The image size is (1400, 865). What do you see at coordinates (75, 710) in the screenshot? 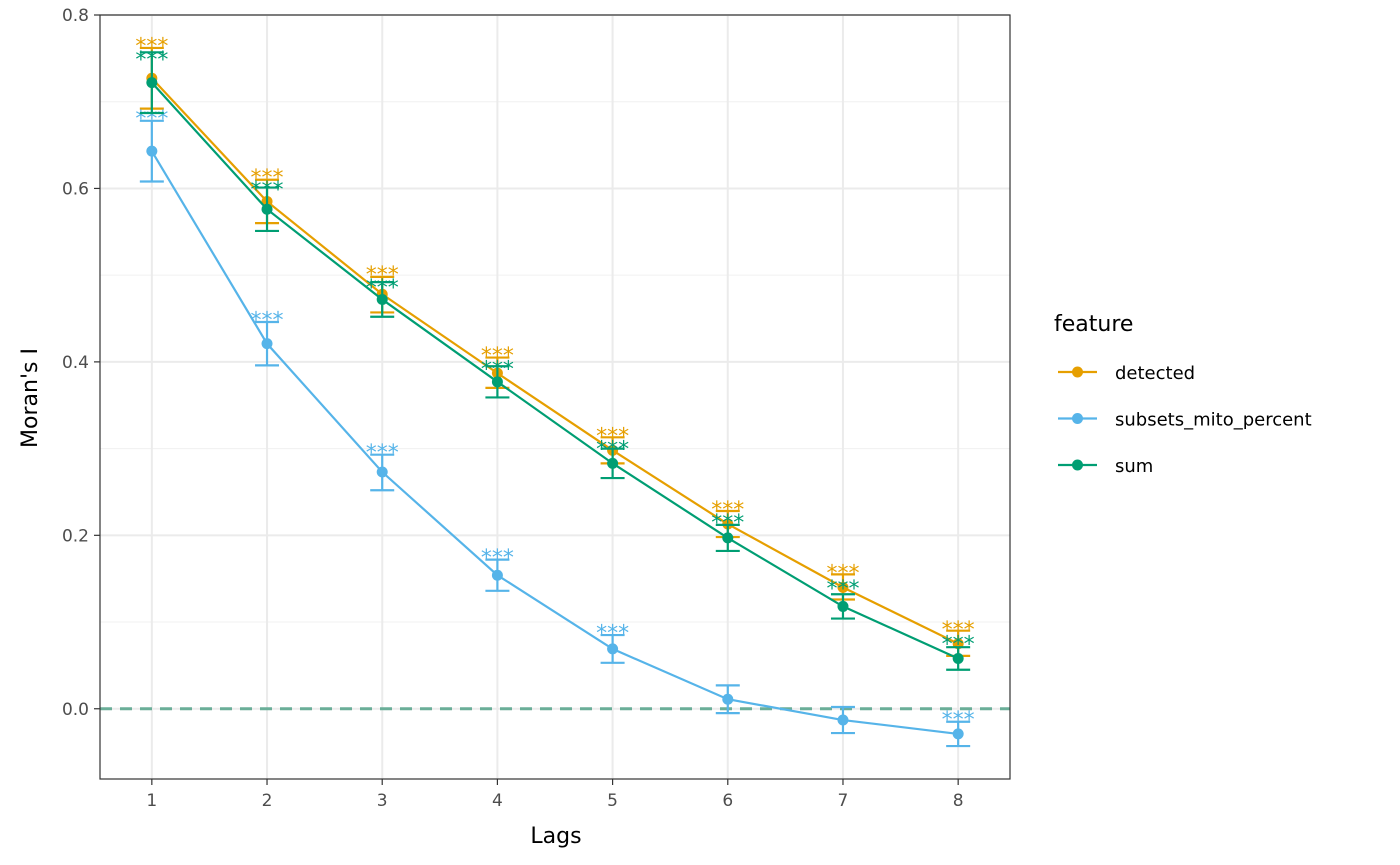
I see `y-tick-label: 0.0` at bounding box center [75, 710].